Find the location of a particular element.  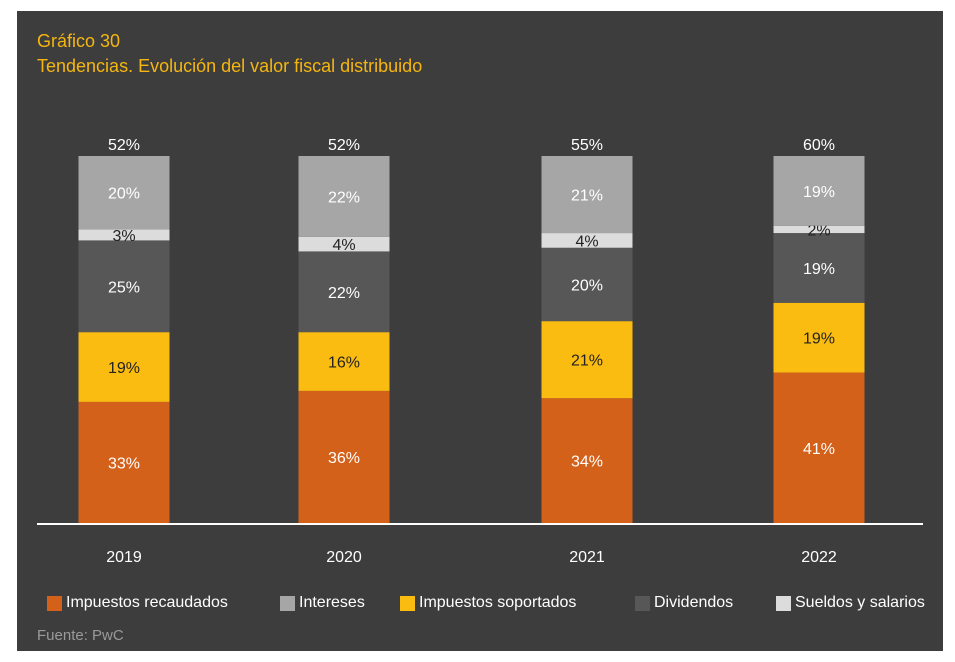

x-tick-label-2020: 2020 is located at coordinates (344, 557).